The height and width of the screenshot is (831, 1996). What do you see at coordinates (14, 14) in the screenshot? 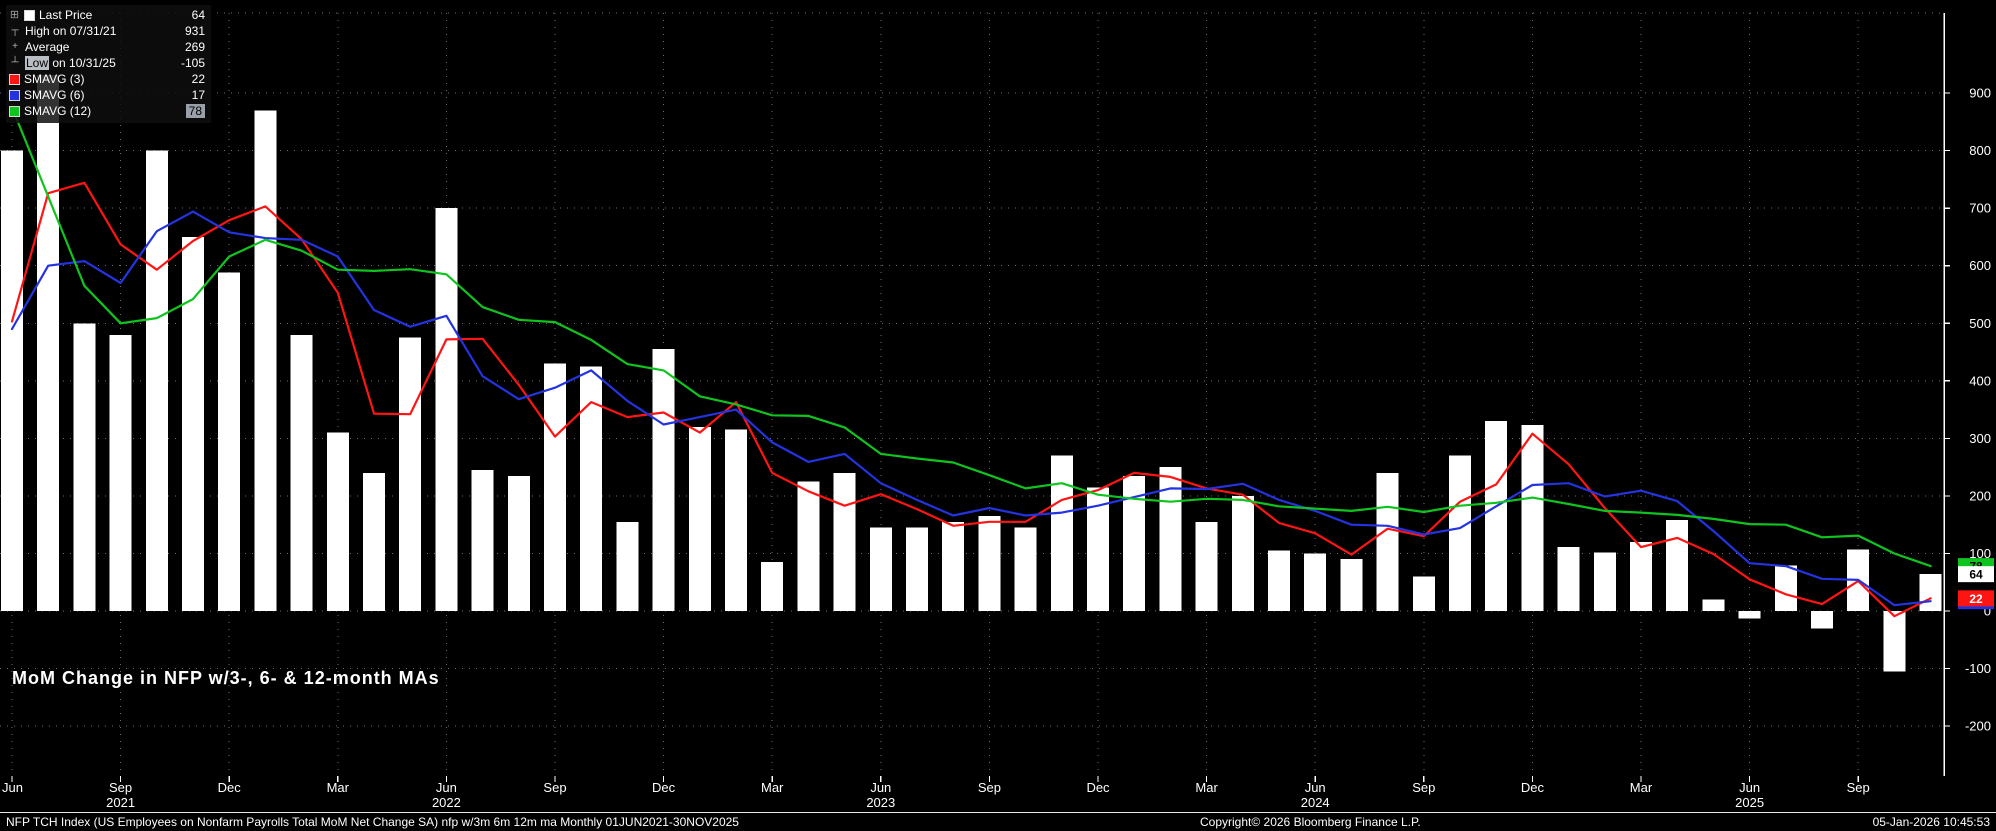
I see `legend-expand-icon: ⊞` at bounding box center [14, 14].